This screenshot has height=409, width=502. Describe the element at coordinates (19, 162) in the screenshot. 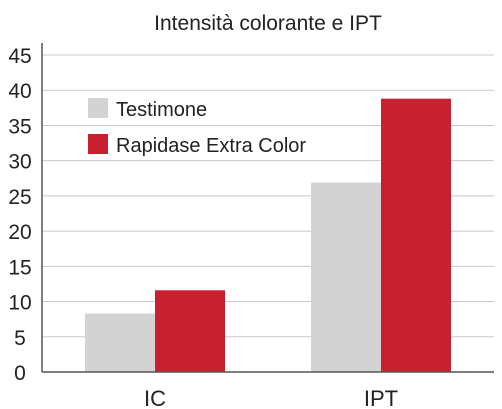

I see `y-tick-label: 30` at that location.